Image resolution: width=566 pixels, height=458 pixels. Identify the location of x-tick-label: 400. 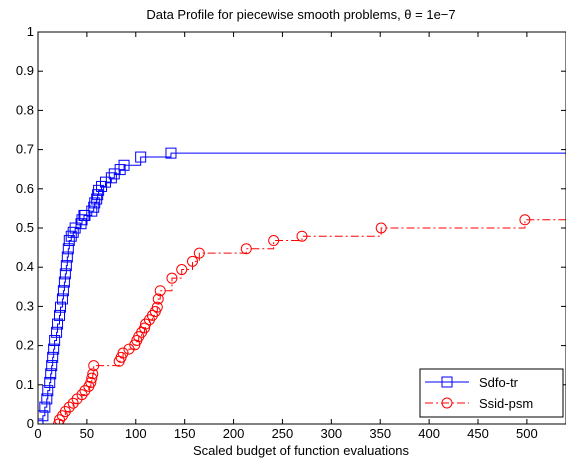
(429, 433).